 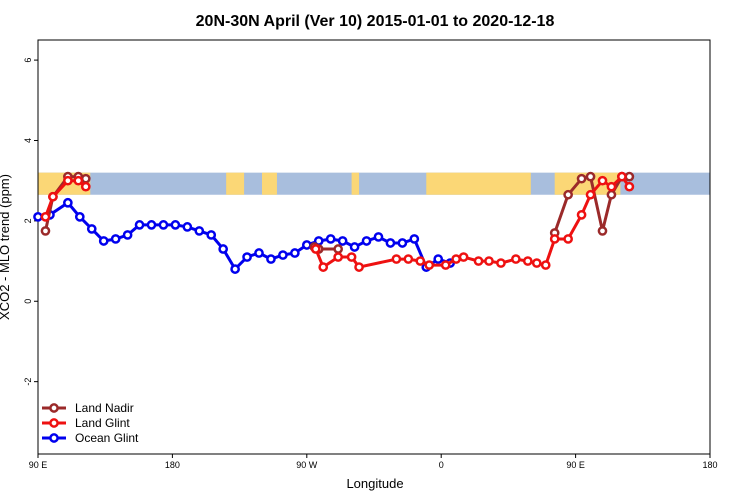 I want to click on y-tick-label-0: -2, so click(x=28, y=382).